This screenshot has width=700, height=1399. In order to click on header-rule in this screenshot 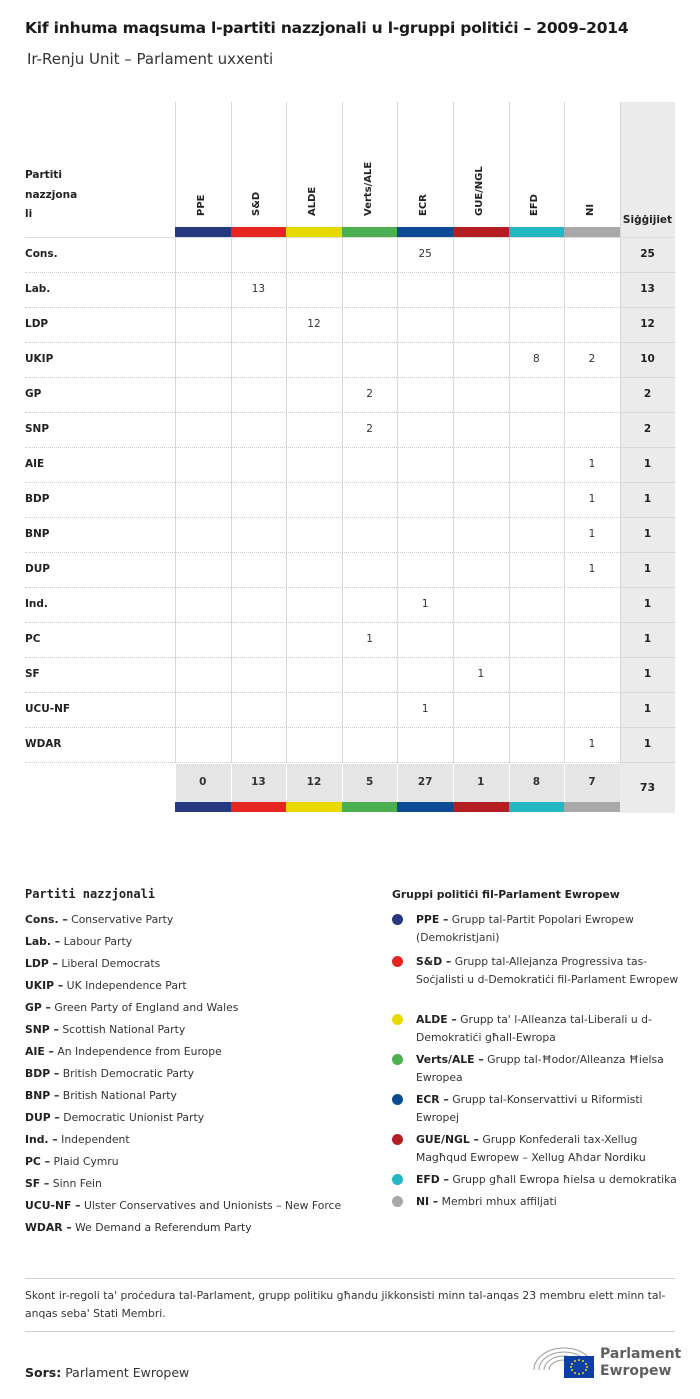, I will do `click(350, 237)`.